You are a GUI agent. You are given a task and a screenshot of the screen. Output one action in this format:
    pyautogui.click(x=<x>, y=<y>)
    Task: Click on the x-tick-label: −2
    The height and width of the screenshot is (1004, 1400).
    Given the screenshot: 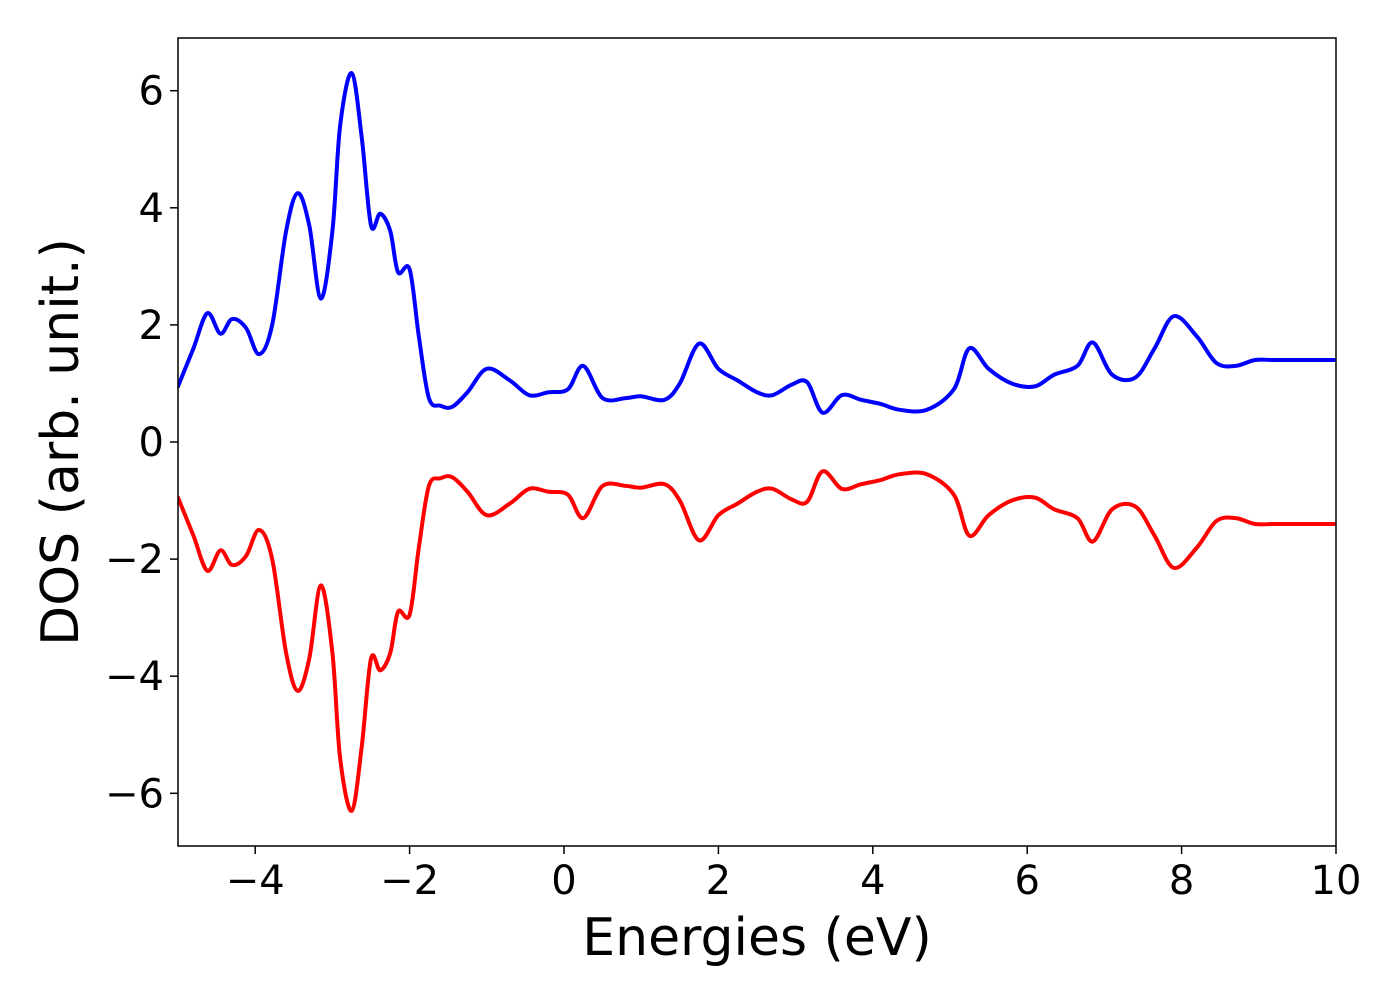 What is the action you would take?
    pyautogui.click(x=409, y=881)
    